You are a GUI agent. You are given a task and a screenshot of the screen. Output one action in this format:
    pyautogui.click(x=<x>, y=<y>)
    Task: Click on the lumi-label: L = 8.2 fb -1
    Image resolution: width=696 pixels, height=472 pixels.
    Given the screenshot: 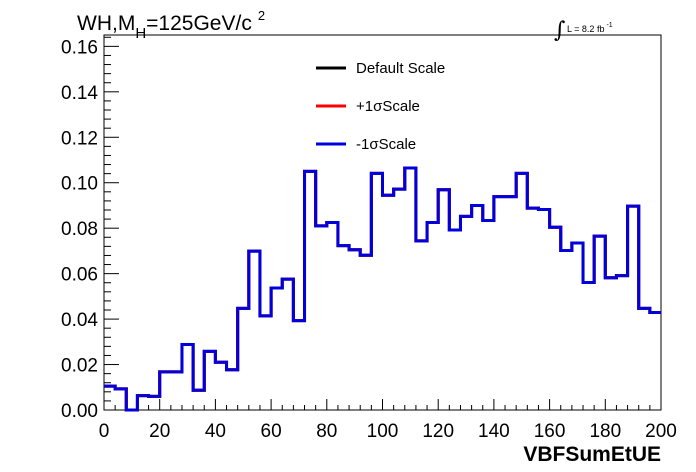 What is the action you would take?
    pyautogui.click(x=590, y=28)
    